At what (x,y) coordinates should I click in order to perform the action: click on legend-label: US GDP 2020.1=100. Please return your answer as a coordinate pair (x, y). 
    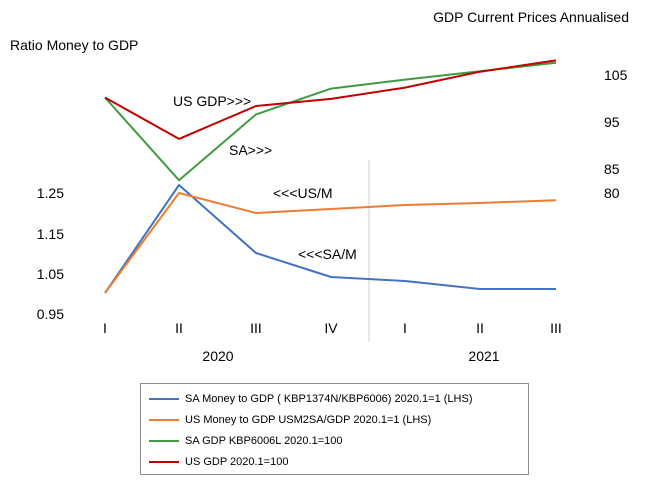
    Looking at the image, I should click on (237, 462).